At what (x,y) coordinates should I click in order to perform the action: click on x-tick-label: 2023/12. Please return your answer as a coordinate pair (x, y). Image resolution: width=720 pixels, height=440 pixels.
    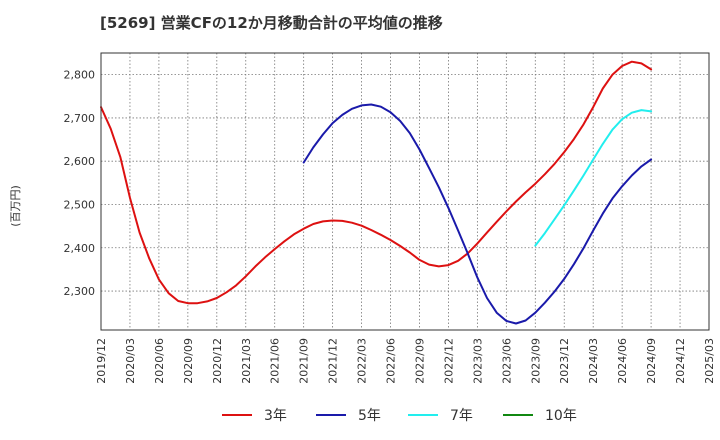
    Looking at the image, I should click on (564, 361).